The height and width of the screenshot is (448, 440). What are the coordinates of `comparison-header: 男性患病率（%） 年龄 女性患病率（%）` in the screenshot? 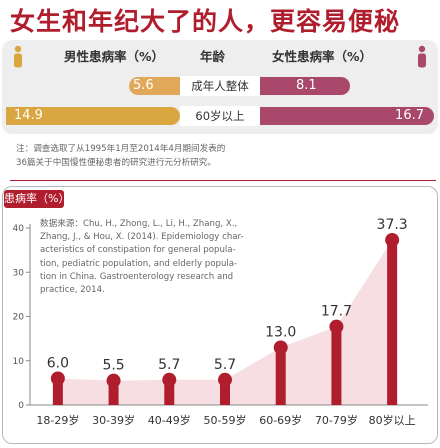 It's located at (220, 55).